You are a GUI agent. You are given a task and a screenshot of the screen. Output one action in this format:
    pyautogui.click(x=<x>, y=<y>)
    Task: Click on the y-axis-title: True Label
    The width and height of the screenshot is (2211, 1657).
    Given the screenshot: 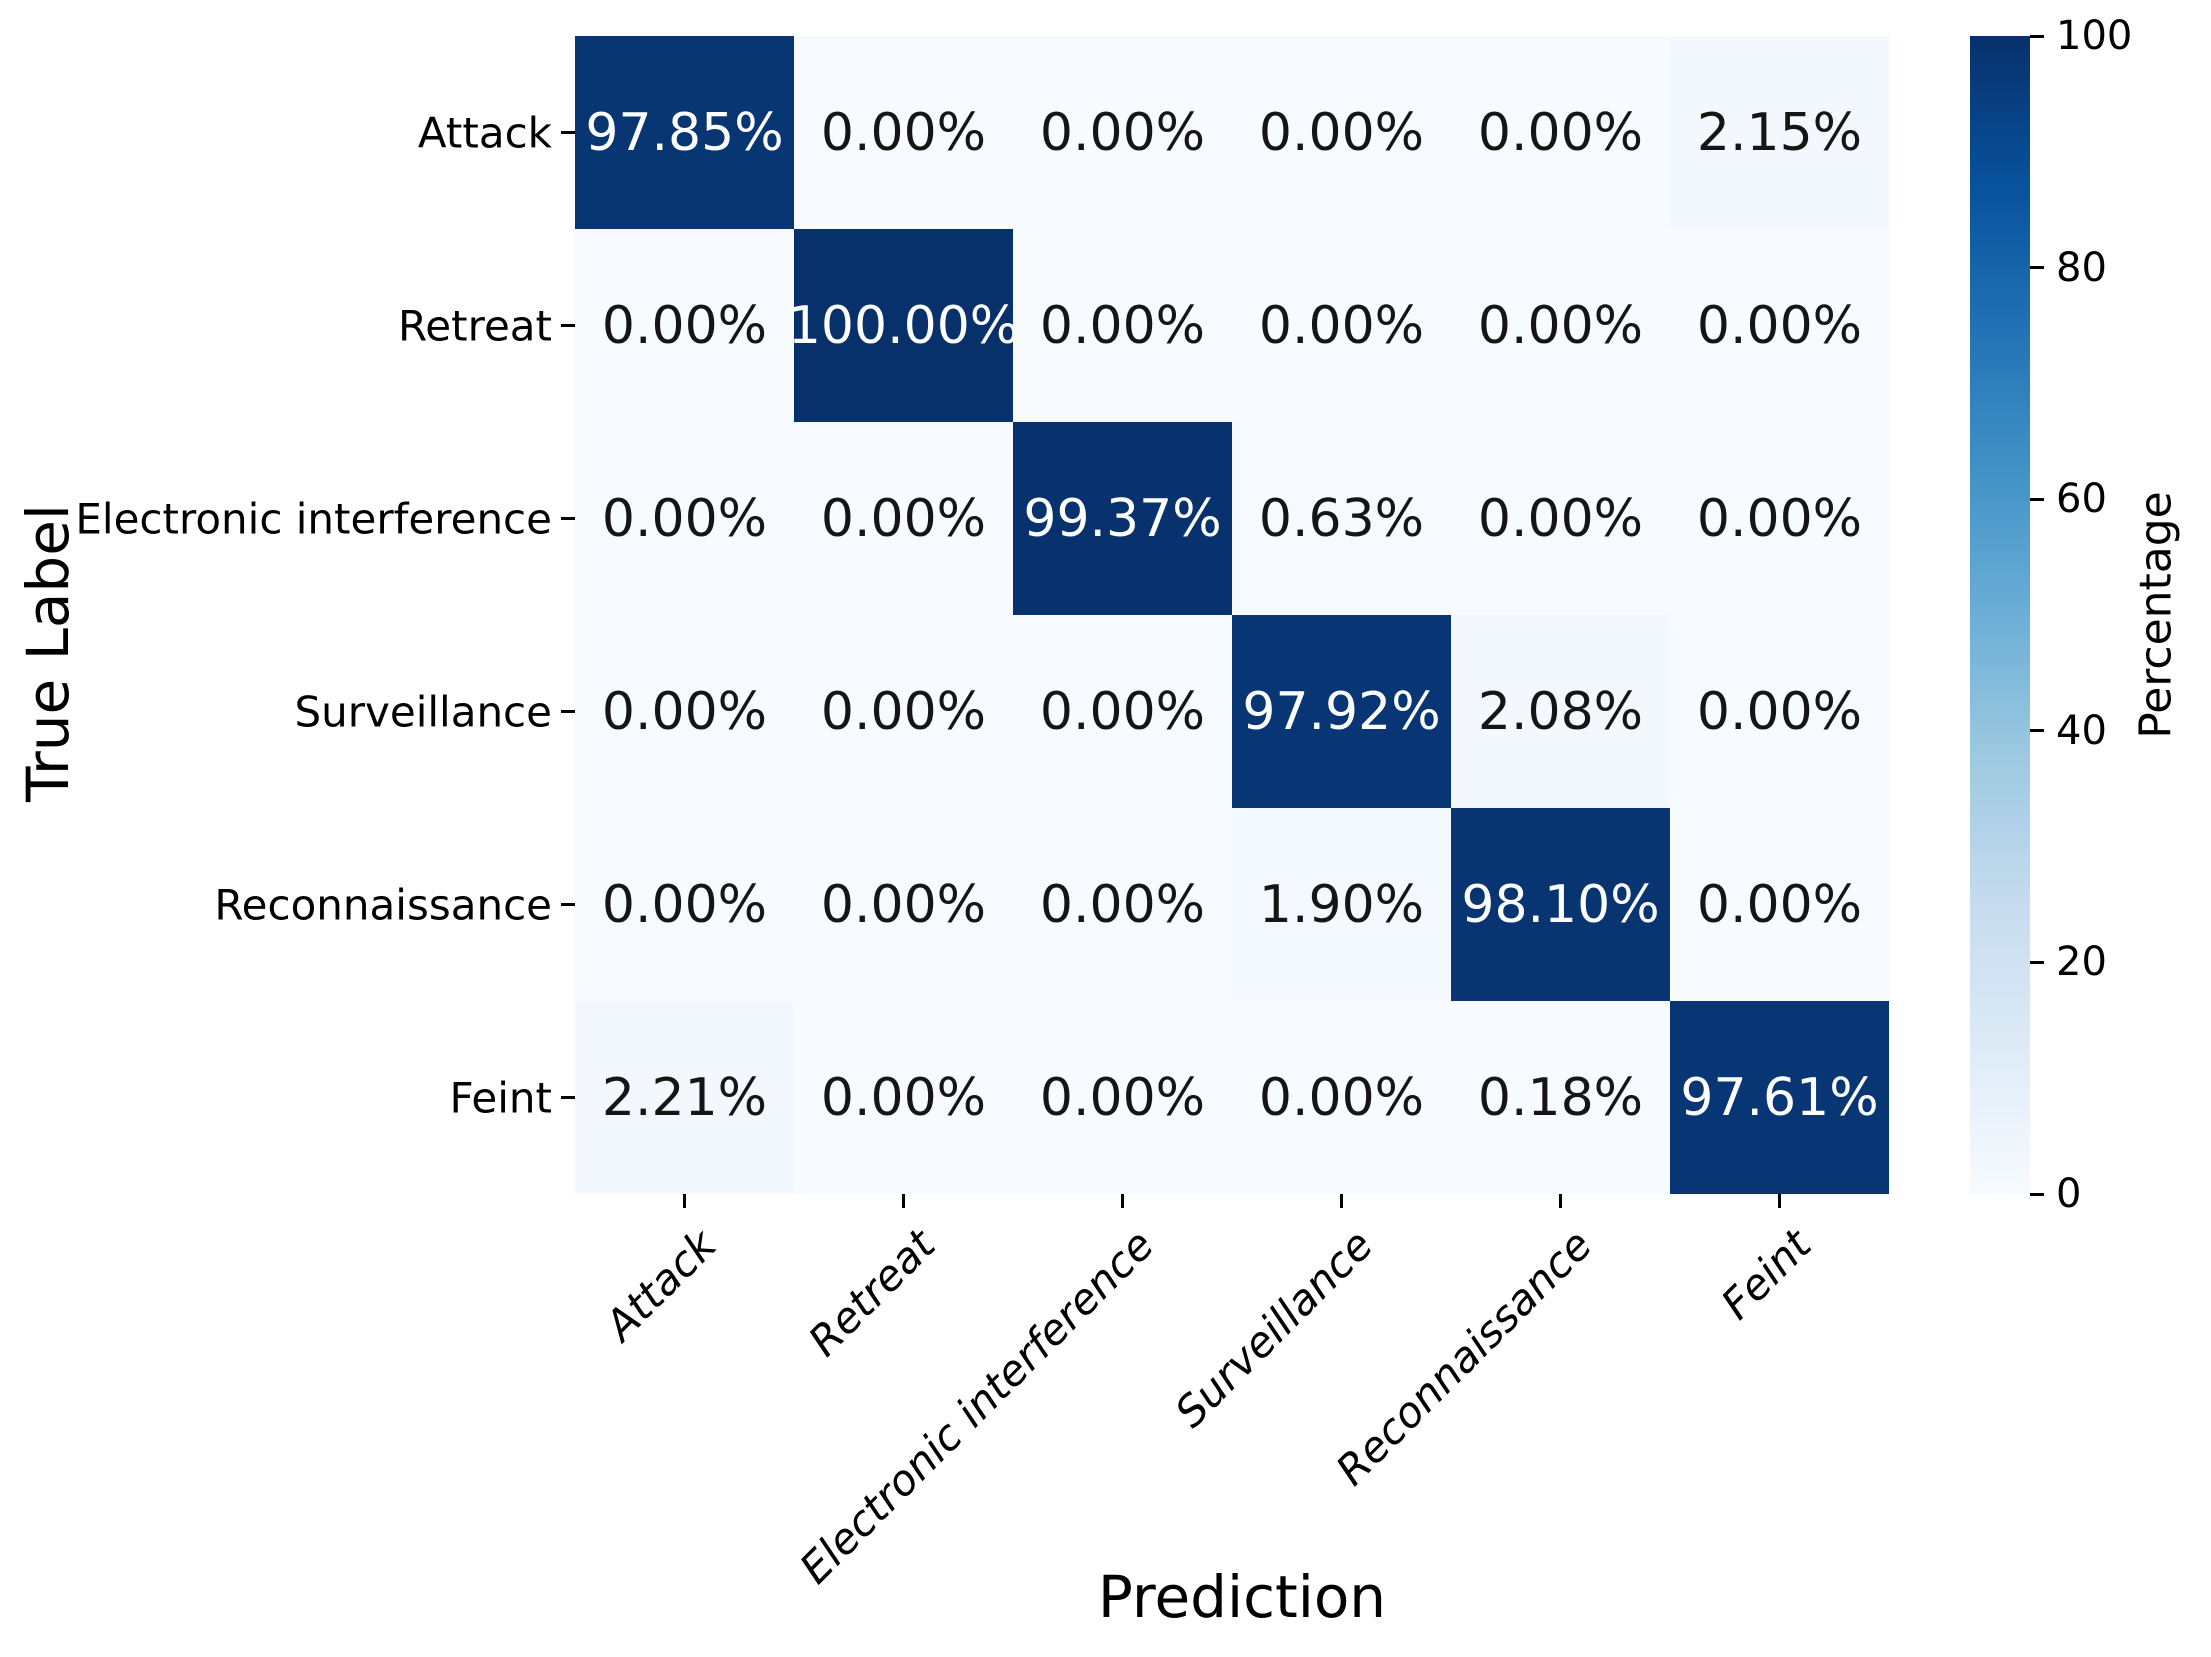 What is the action you would take?
    pyautogui.click(x=48, y=653)
    